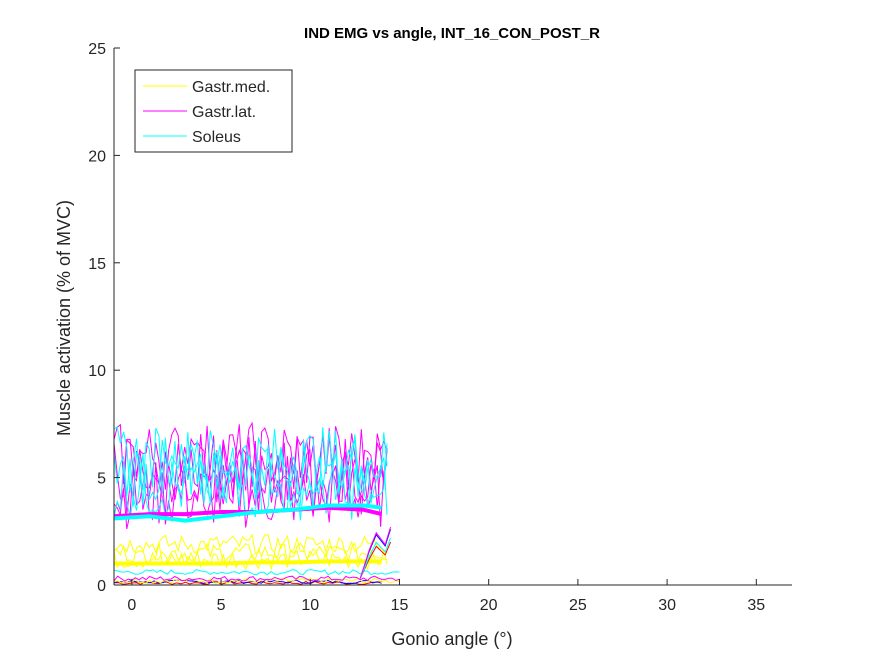  Describe the element at coordinates (667, 605) in the screenshot. I see `x-tick-label: 30` at that location.